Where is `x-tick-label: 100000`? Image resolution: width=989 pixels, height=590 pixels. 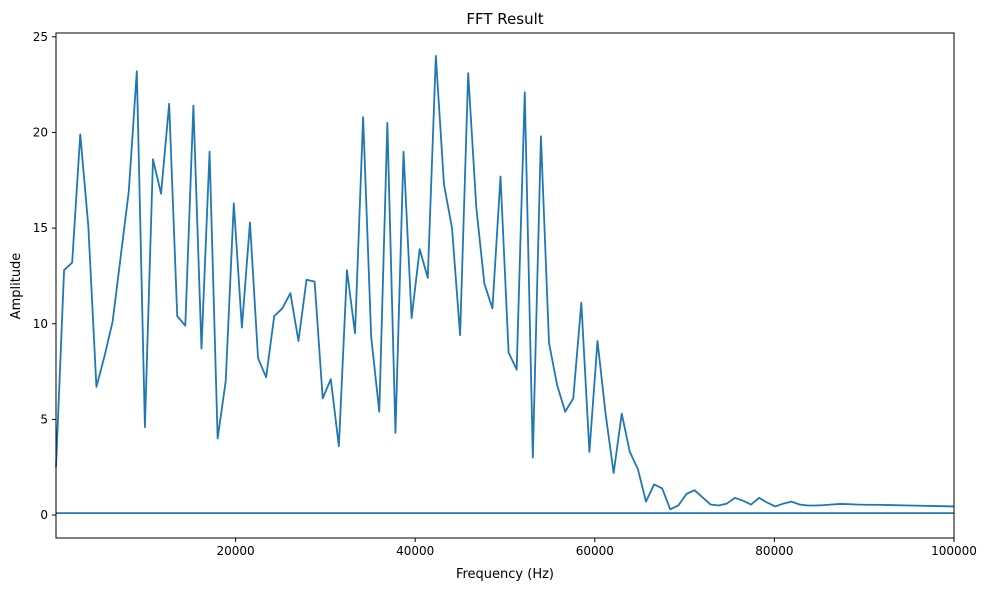
x-tick-label: 100000 is located at coordinates (954, 551).